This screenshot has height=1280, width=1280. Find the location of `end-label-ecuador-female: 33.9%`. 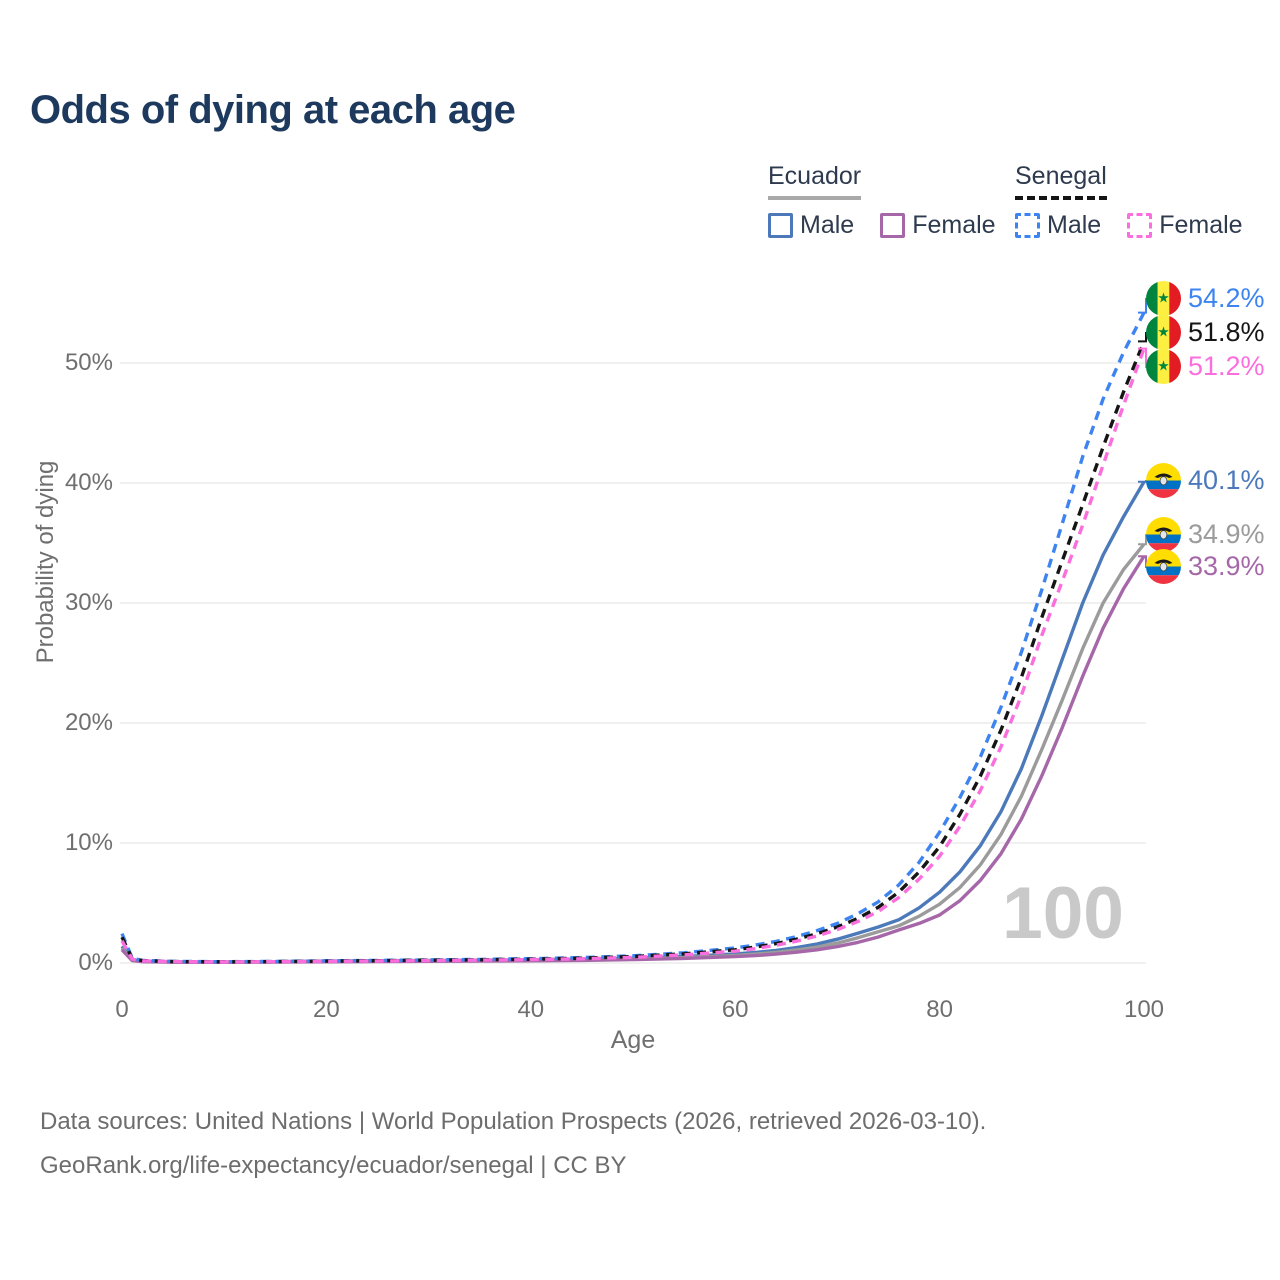

end-label-ecuador-female: 33.9% is located at coordinates (1205, 566).